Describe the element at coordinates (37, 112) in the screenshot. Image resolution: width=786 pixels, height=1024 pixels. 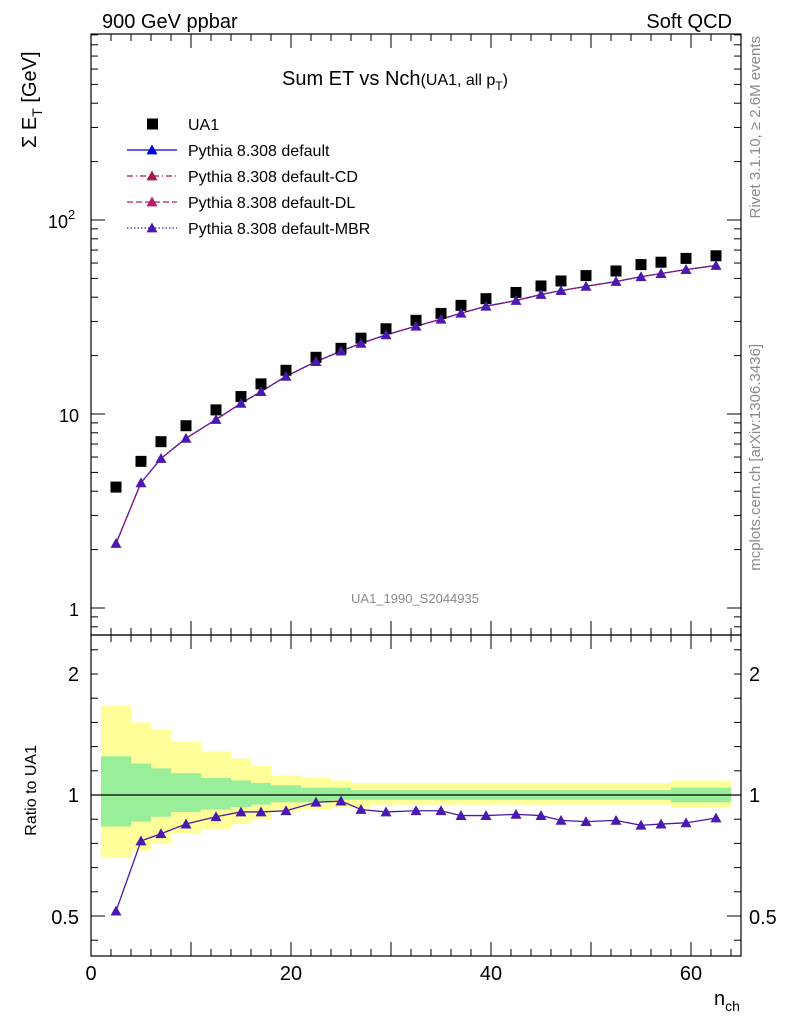
I see `main-y-axis-label-sub: T` at that location.